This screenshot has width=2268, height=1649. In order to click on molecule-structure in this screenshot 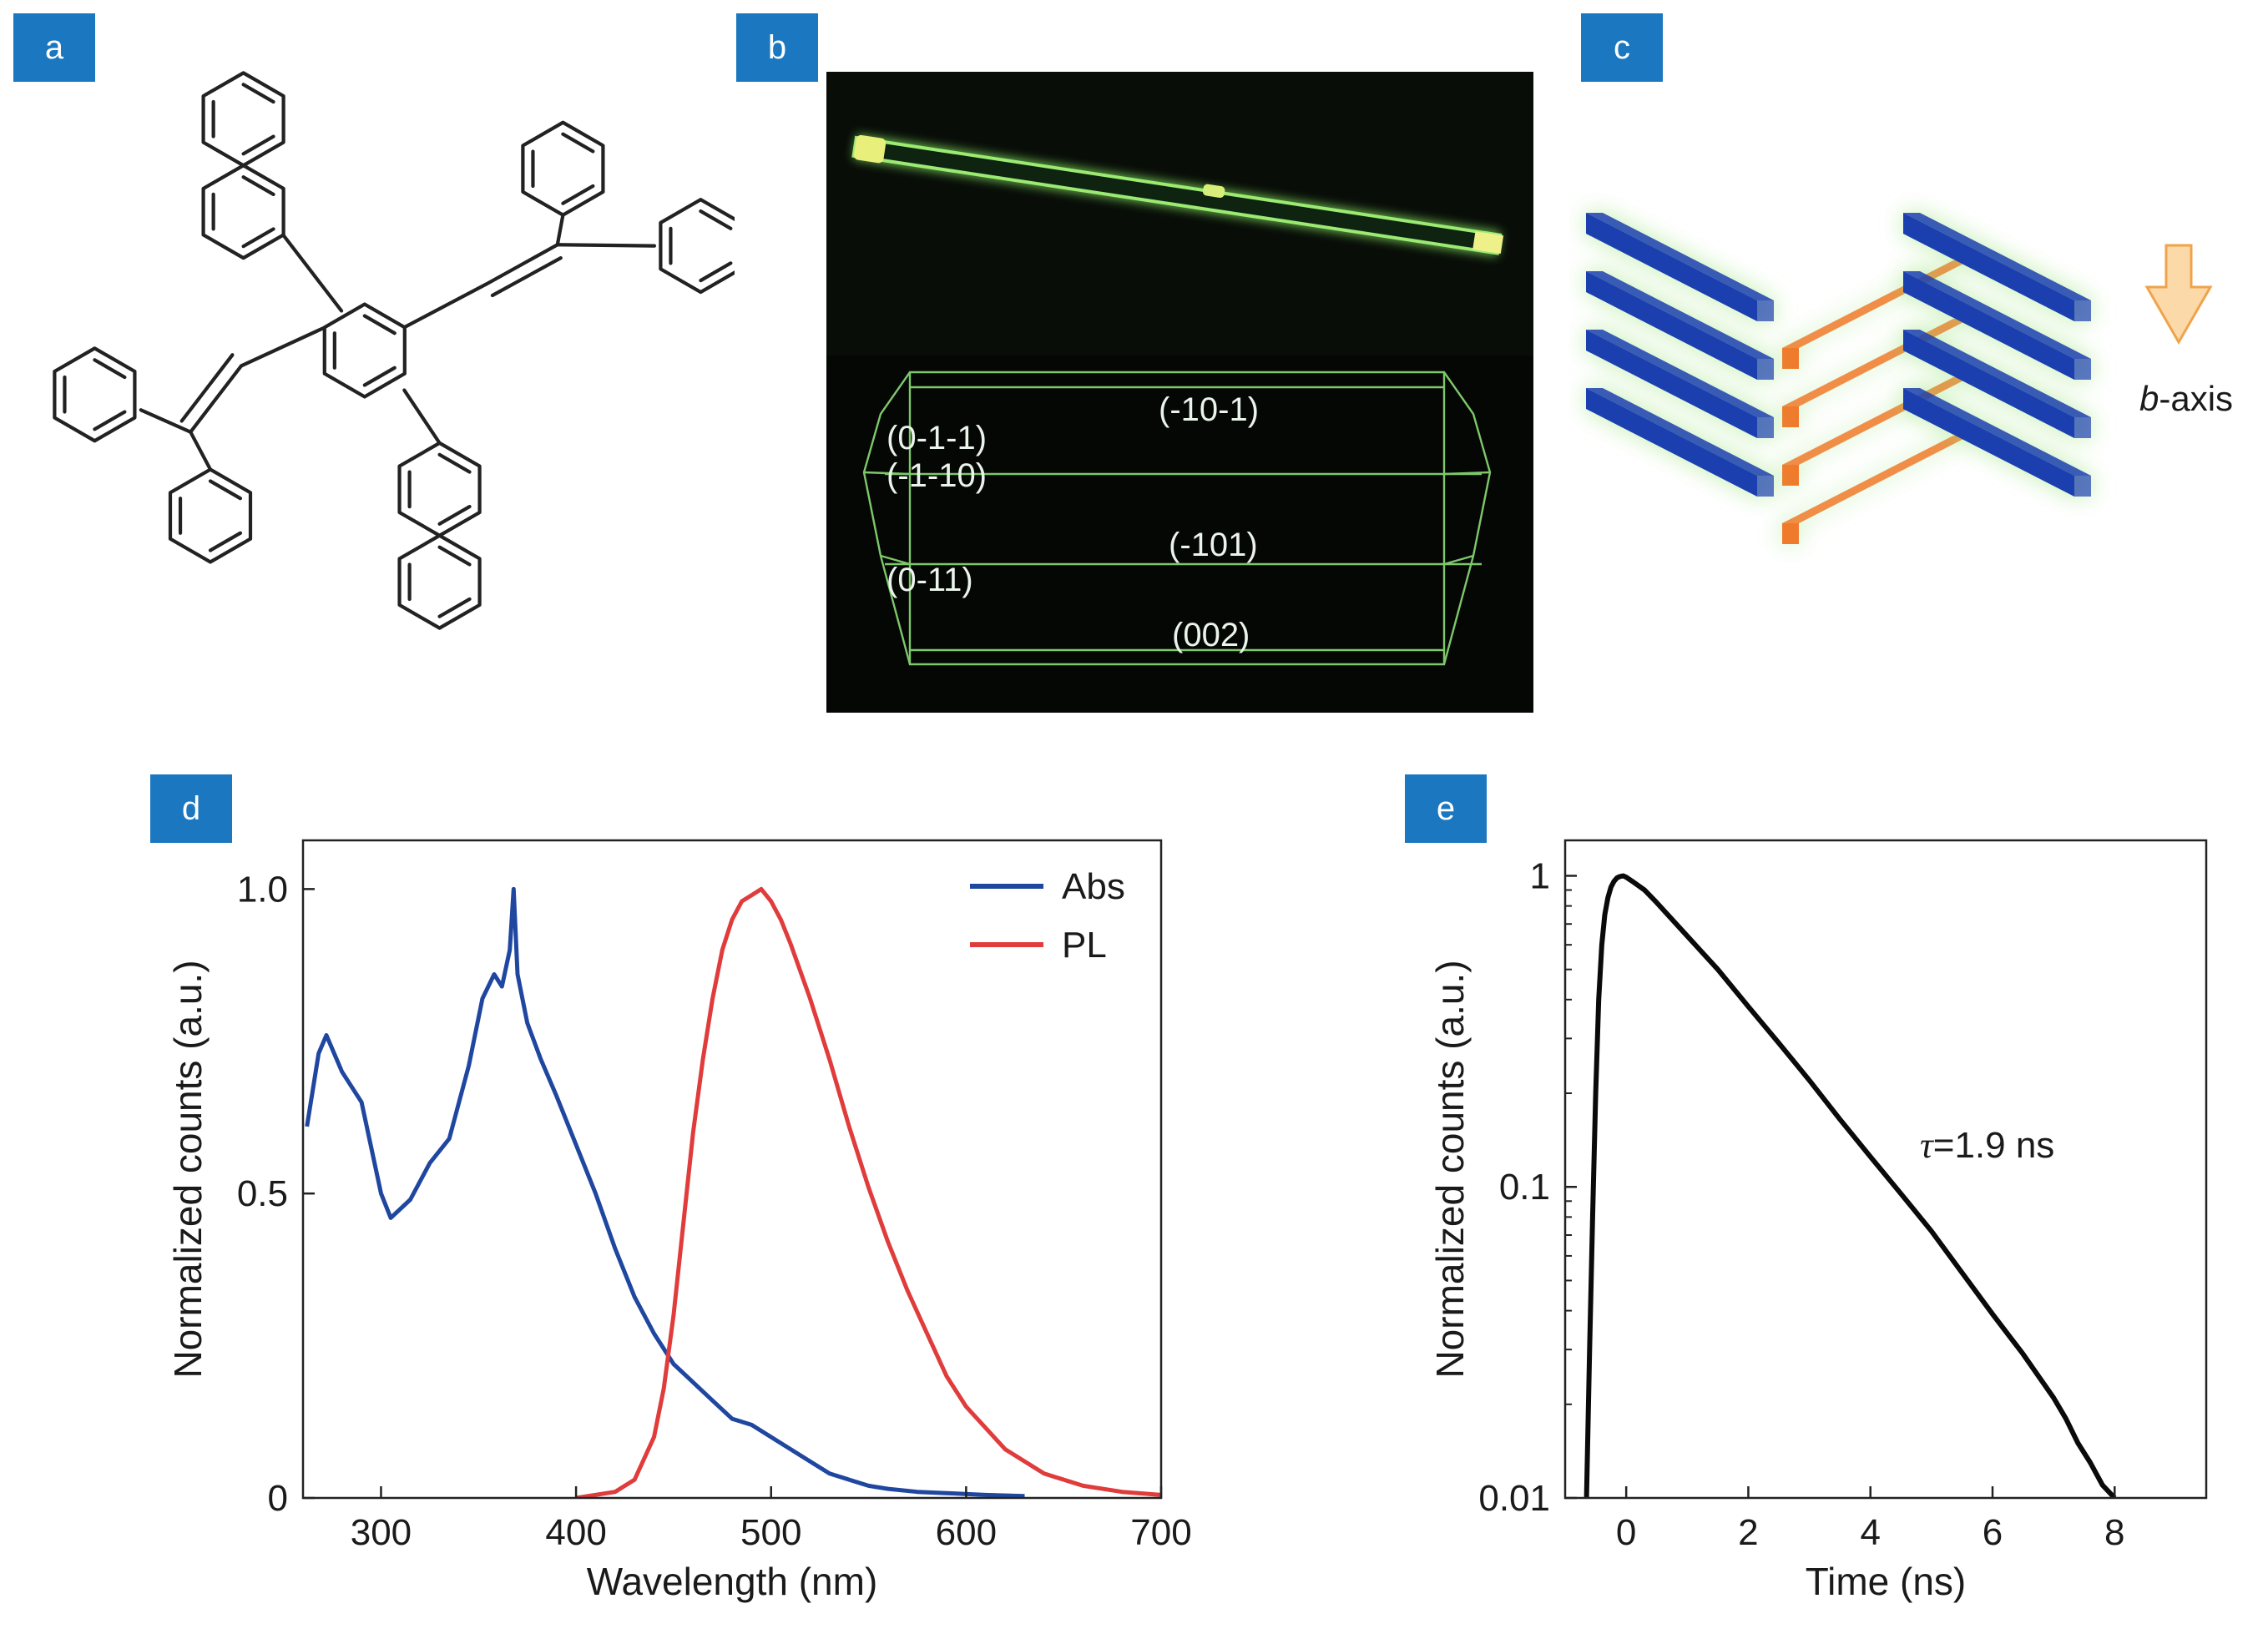, I will do `click(394, 350)`.